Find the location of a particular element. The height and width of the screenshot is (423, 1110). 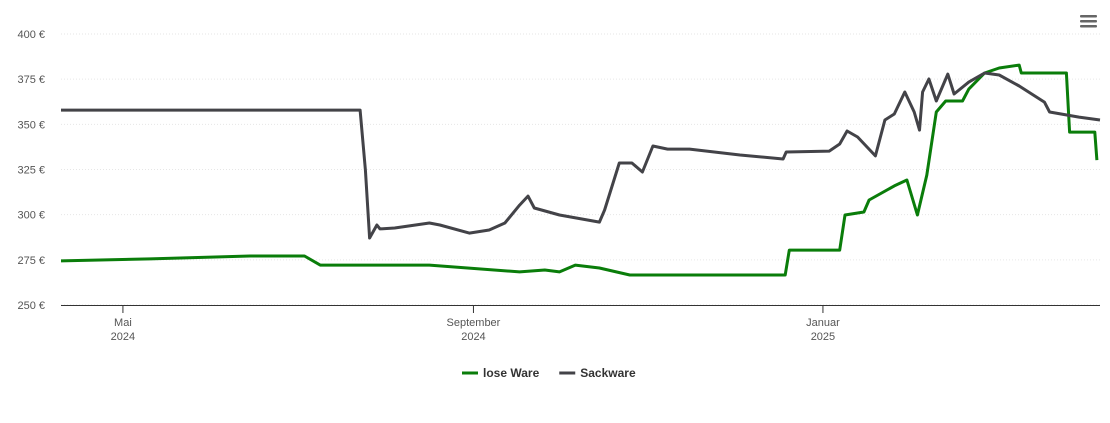

legend-item: lose Ware is located at coordinates (501, 373).